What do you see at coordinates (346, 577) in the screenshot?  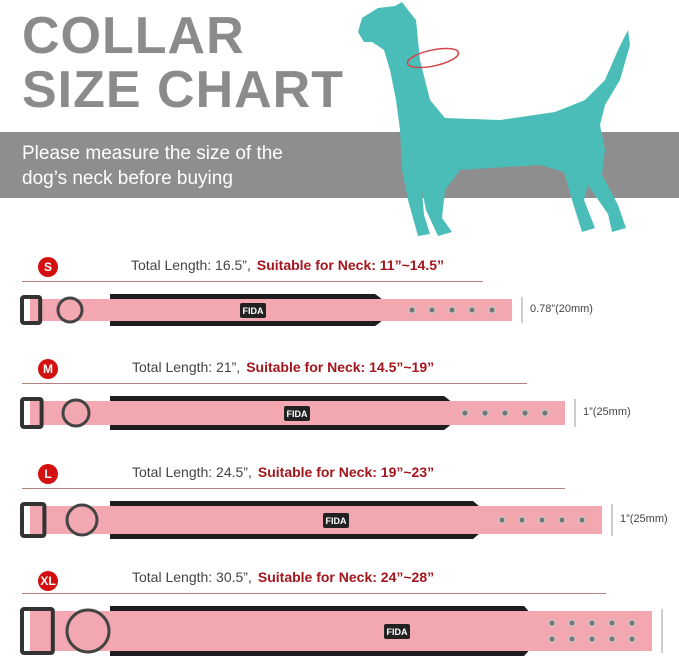 I see `neck-range: Suitable for Neck: 24”~28”` at bounding box center [346, 577].